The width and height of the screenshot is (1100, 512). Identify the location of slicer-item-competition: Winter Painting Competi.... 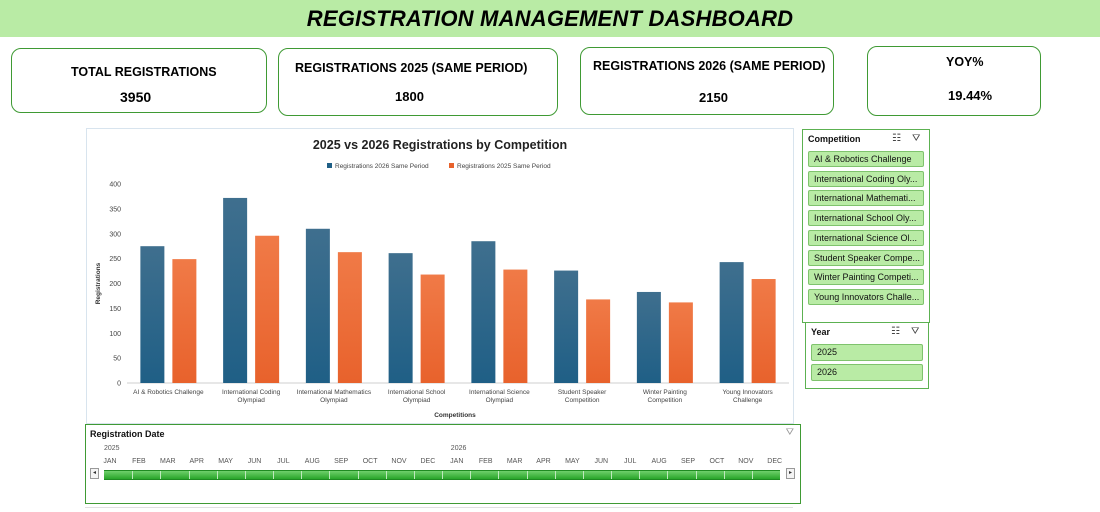
(866, 277).